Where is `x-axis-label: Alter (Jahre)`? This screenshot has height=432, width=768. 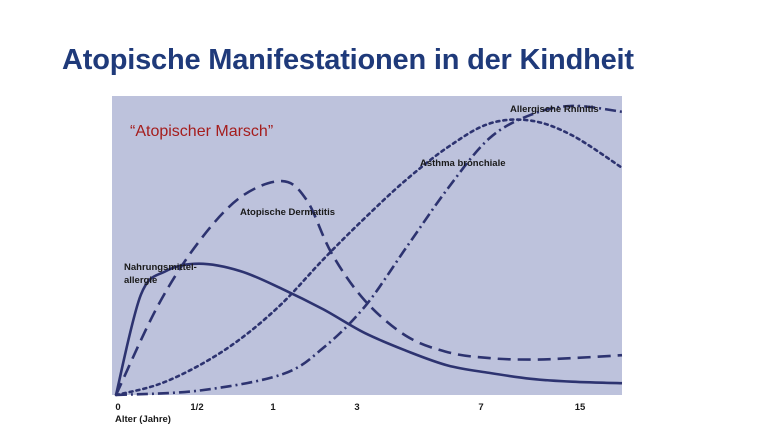
x-axis-label: Alter (Jahre) is located at coordinates (143, 419).